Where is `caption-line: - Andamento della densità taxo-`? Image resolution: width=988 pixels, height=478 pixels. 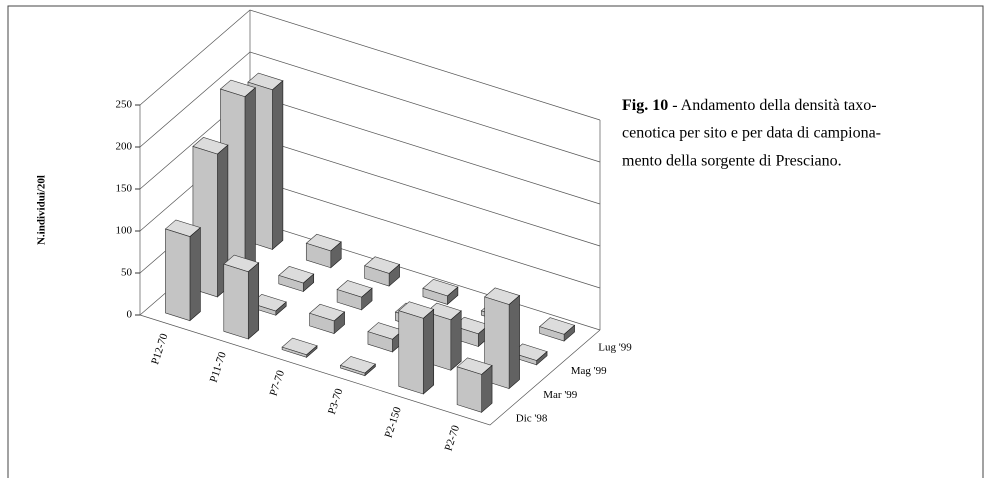 caption-line: - Andamento della densità taxo- is located at coordinates (774, 105).